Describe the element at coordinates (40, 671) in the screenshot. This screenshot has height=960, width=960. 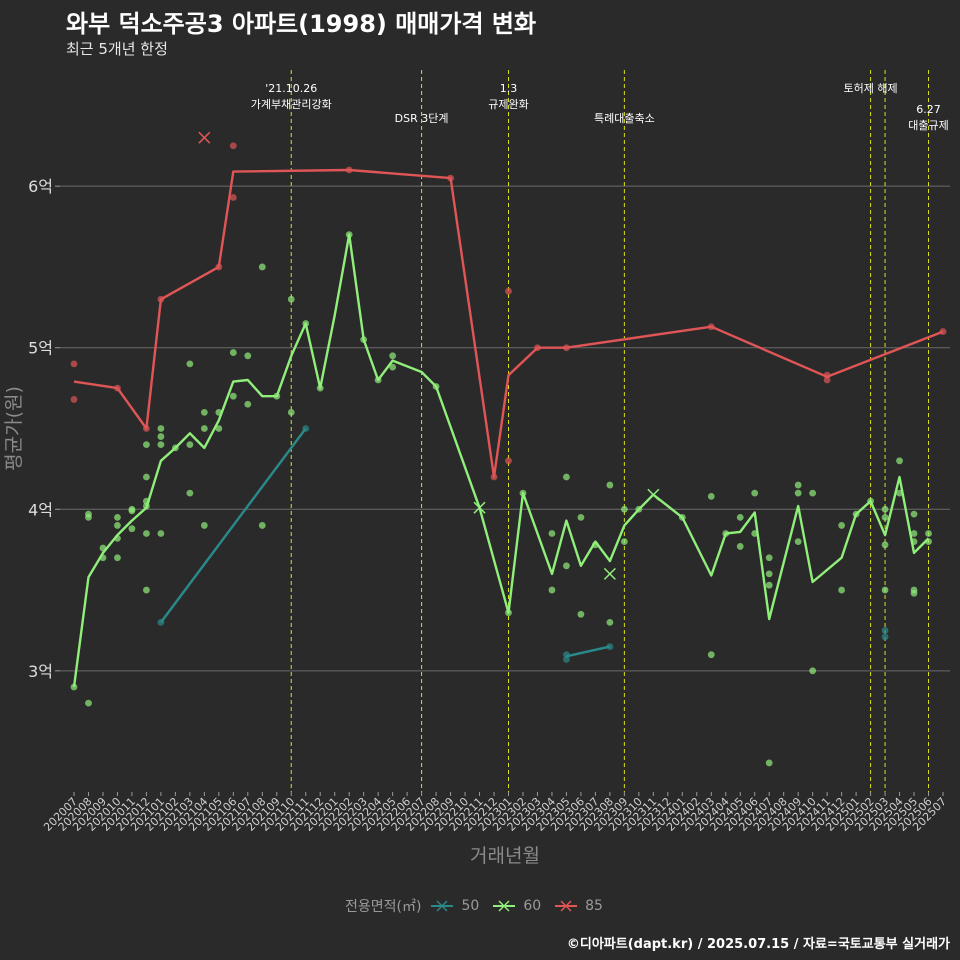
I see `y-tick-label-0: 3억` at that location.